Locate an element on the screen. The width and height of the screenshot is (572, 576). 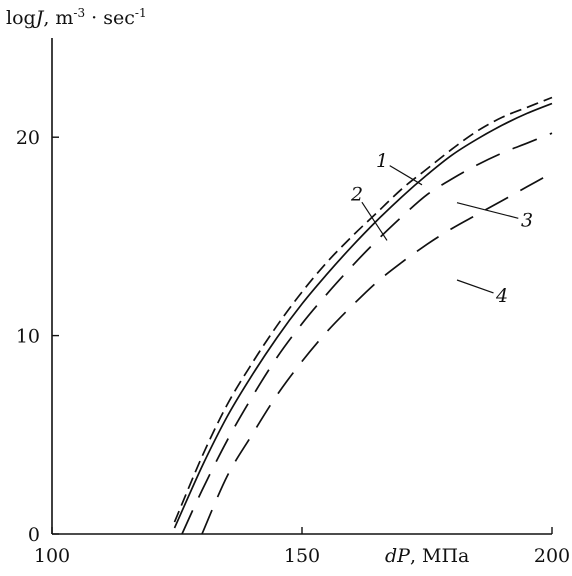
x-tick-label: 150 is located at coordinates (302, 556).